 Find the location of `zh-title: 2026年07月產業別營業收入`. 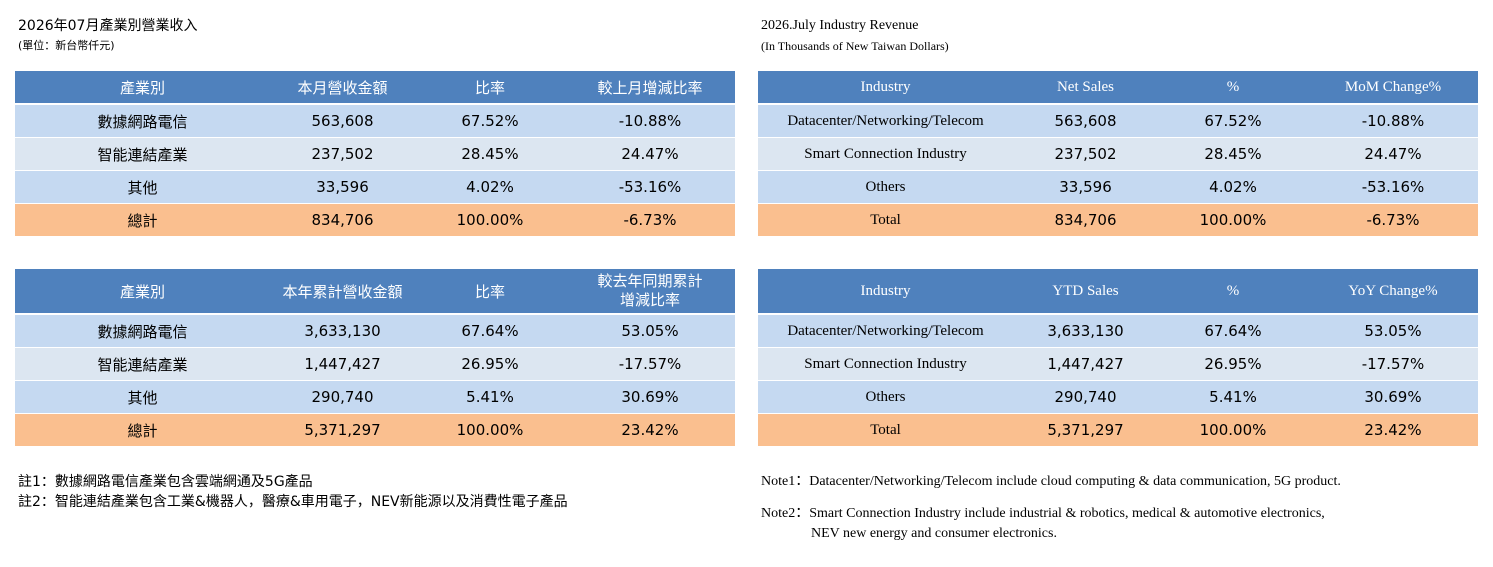

zh-title: 2026年07月產業別營業收入 is located at coordinates (108, 26).